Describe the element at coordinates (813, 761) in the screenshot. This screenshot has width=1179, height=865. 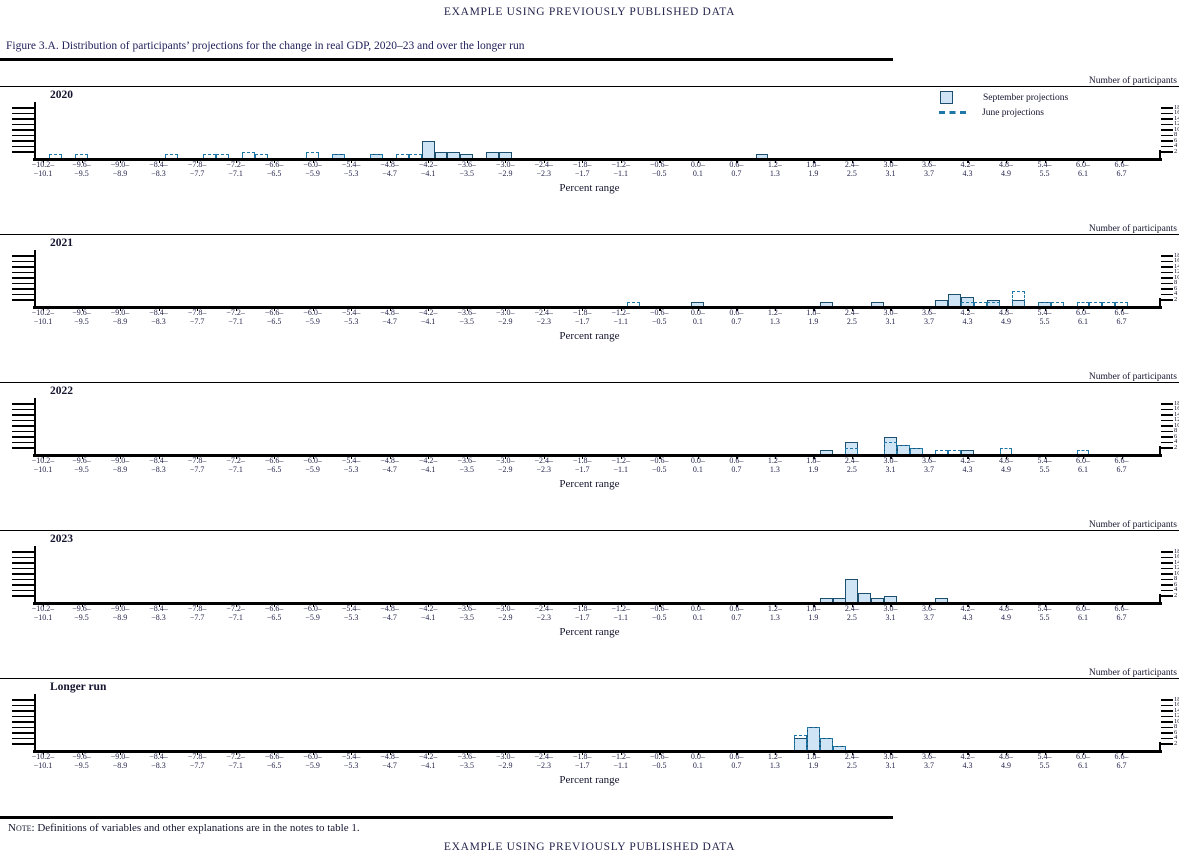
I see `x-tick-label: 1.8– 1.9` at that location.